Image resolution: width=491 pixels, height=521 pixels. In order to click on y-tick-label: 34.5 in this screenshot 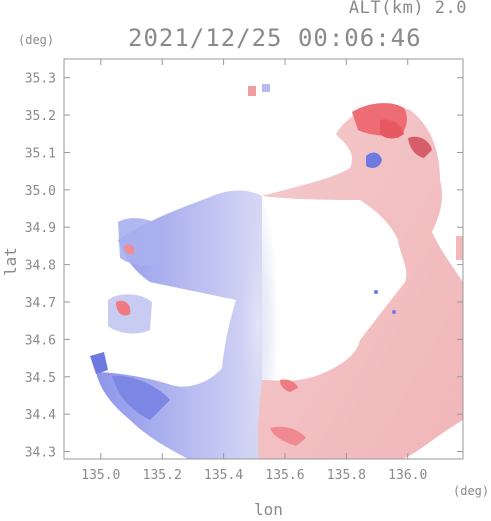, I will do `click(40, 378)`.